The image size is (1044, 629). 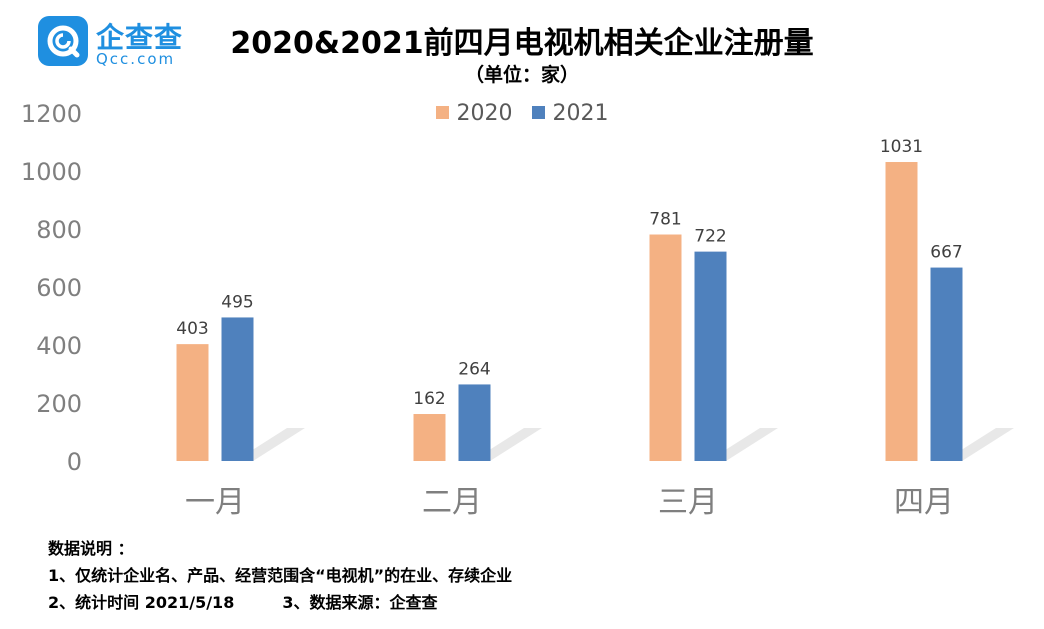 I want to click on bar-2020-二月, so click(x=429, y=437).